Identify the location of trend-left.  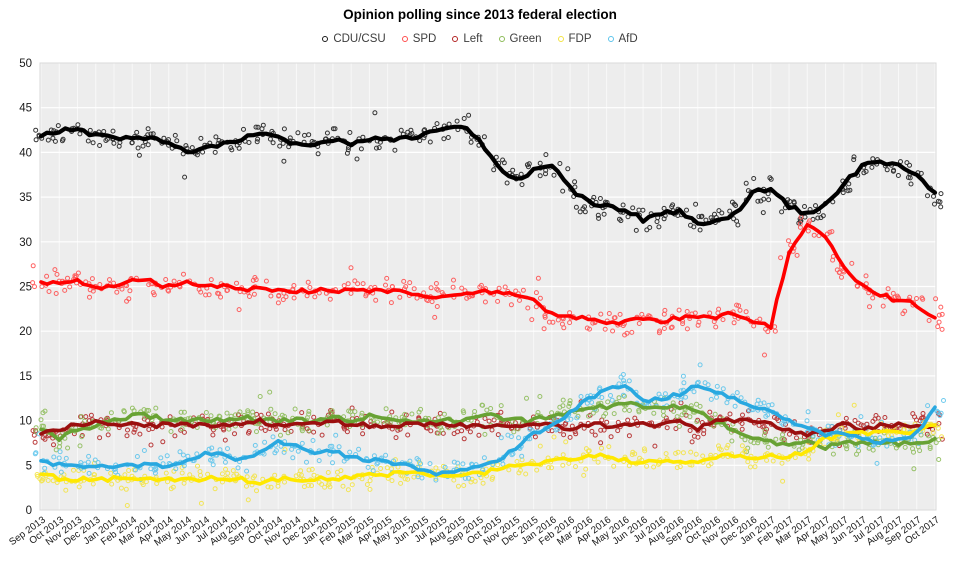
(488, 427).